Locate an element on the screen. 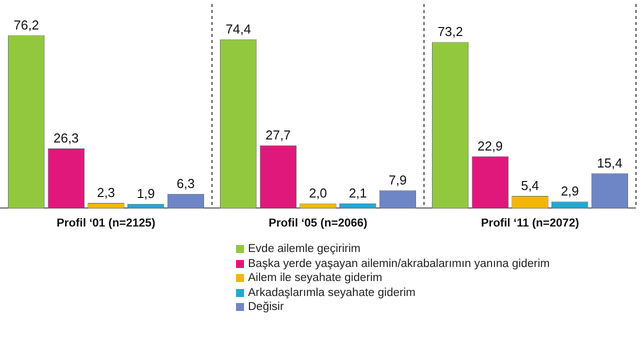 This screenshot has width=640, height=341. legend-label: Başka yerde yaşayan ailemin/akrabalarımın yanına giderim is located at coordinates (399, 264).